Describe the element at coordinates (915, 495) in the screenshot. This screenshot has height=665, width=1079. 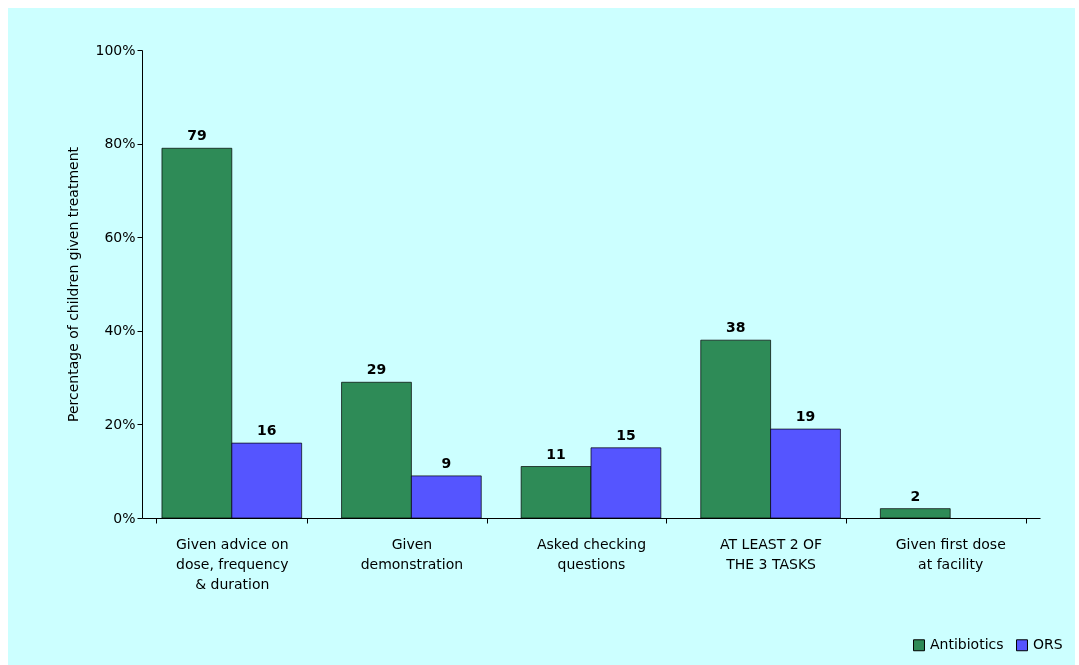
I see `data-label: 2` at that location.